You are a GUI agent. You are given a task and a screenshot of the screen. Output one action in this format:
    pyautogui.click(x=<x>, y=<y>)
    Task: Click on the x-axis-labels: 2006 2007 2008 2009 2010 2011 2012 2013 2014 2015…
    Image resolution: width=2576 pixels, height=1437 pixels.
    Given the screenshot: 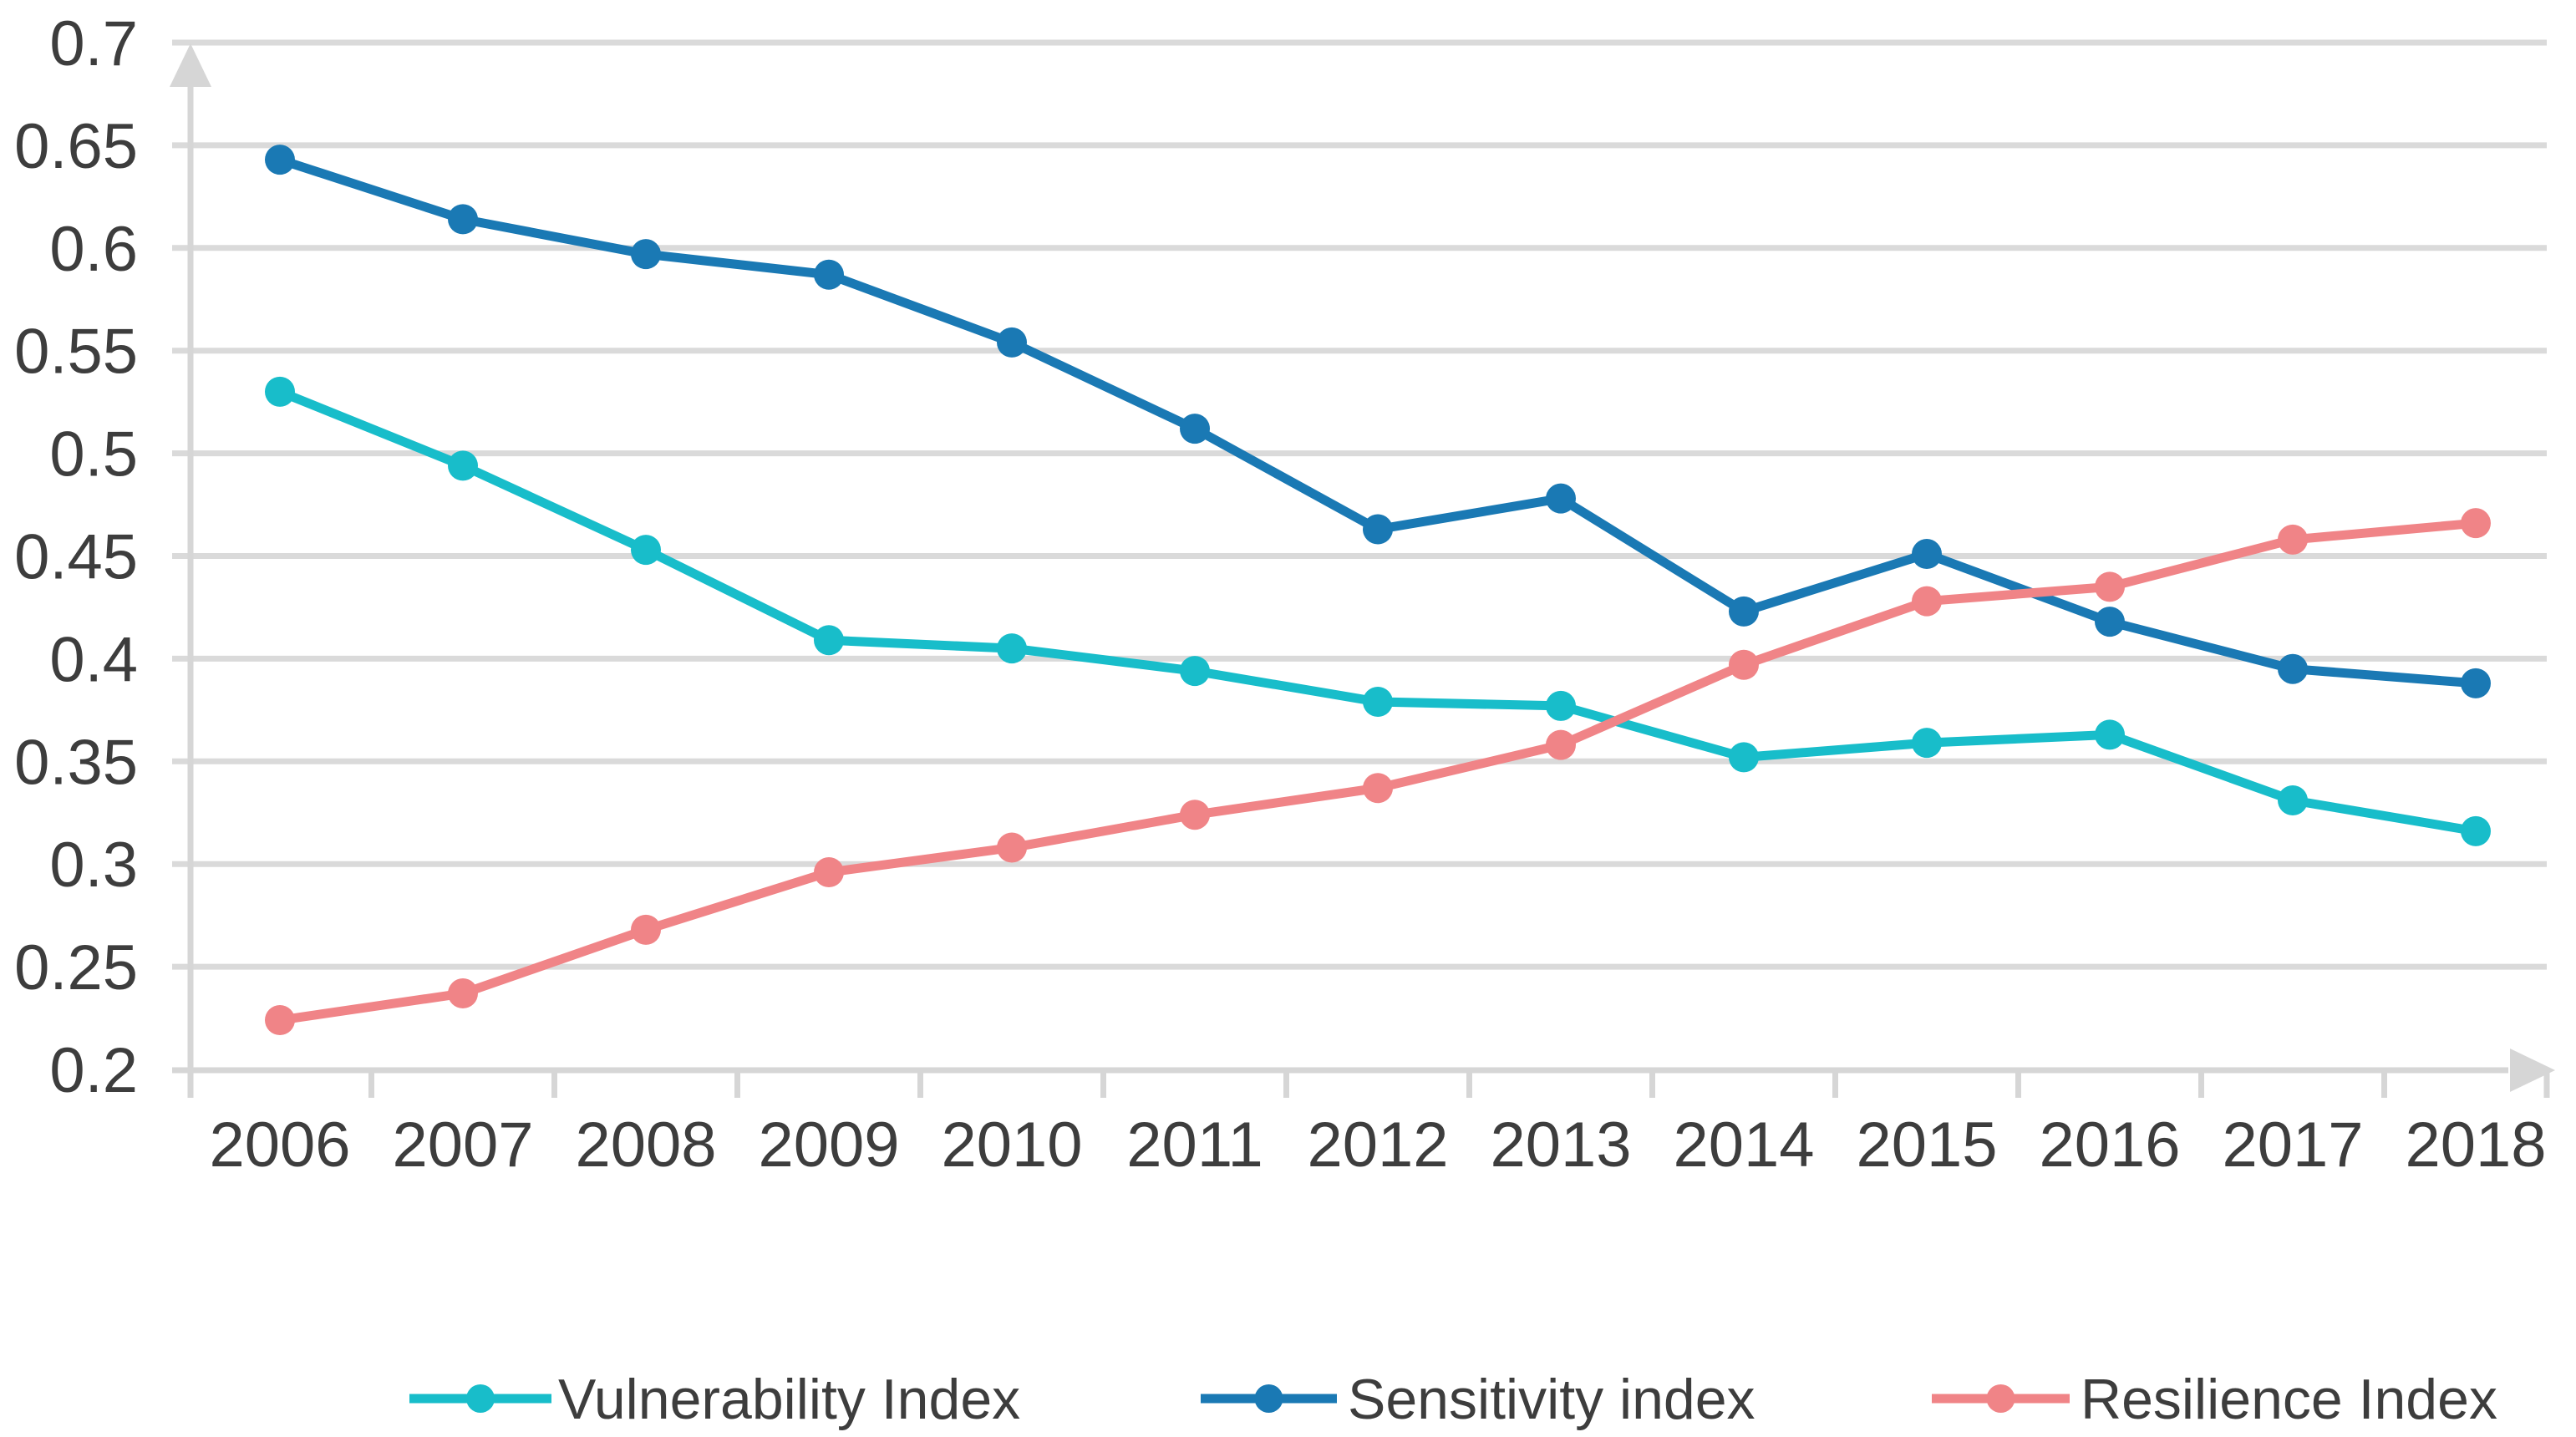 What is the action you would take?
    pyautogui.click(x=1377, y=1145)
    